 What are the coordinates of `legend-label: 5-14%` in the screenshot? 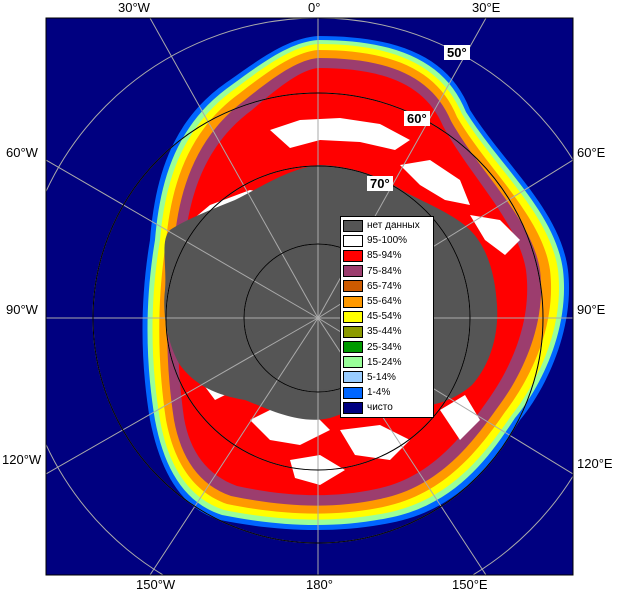 It's located at (381, 377).